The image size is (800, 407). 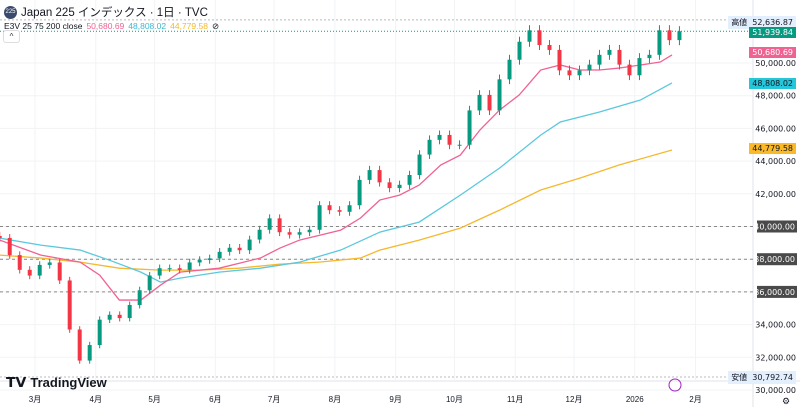 What do you see at coordinates (775, 325) in the screenshot?
I see `y-tick-label: 34,000.00` at bounding box center [775, 325].